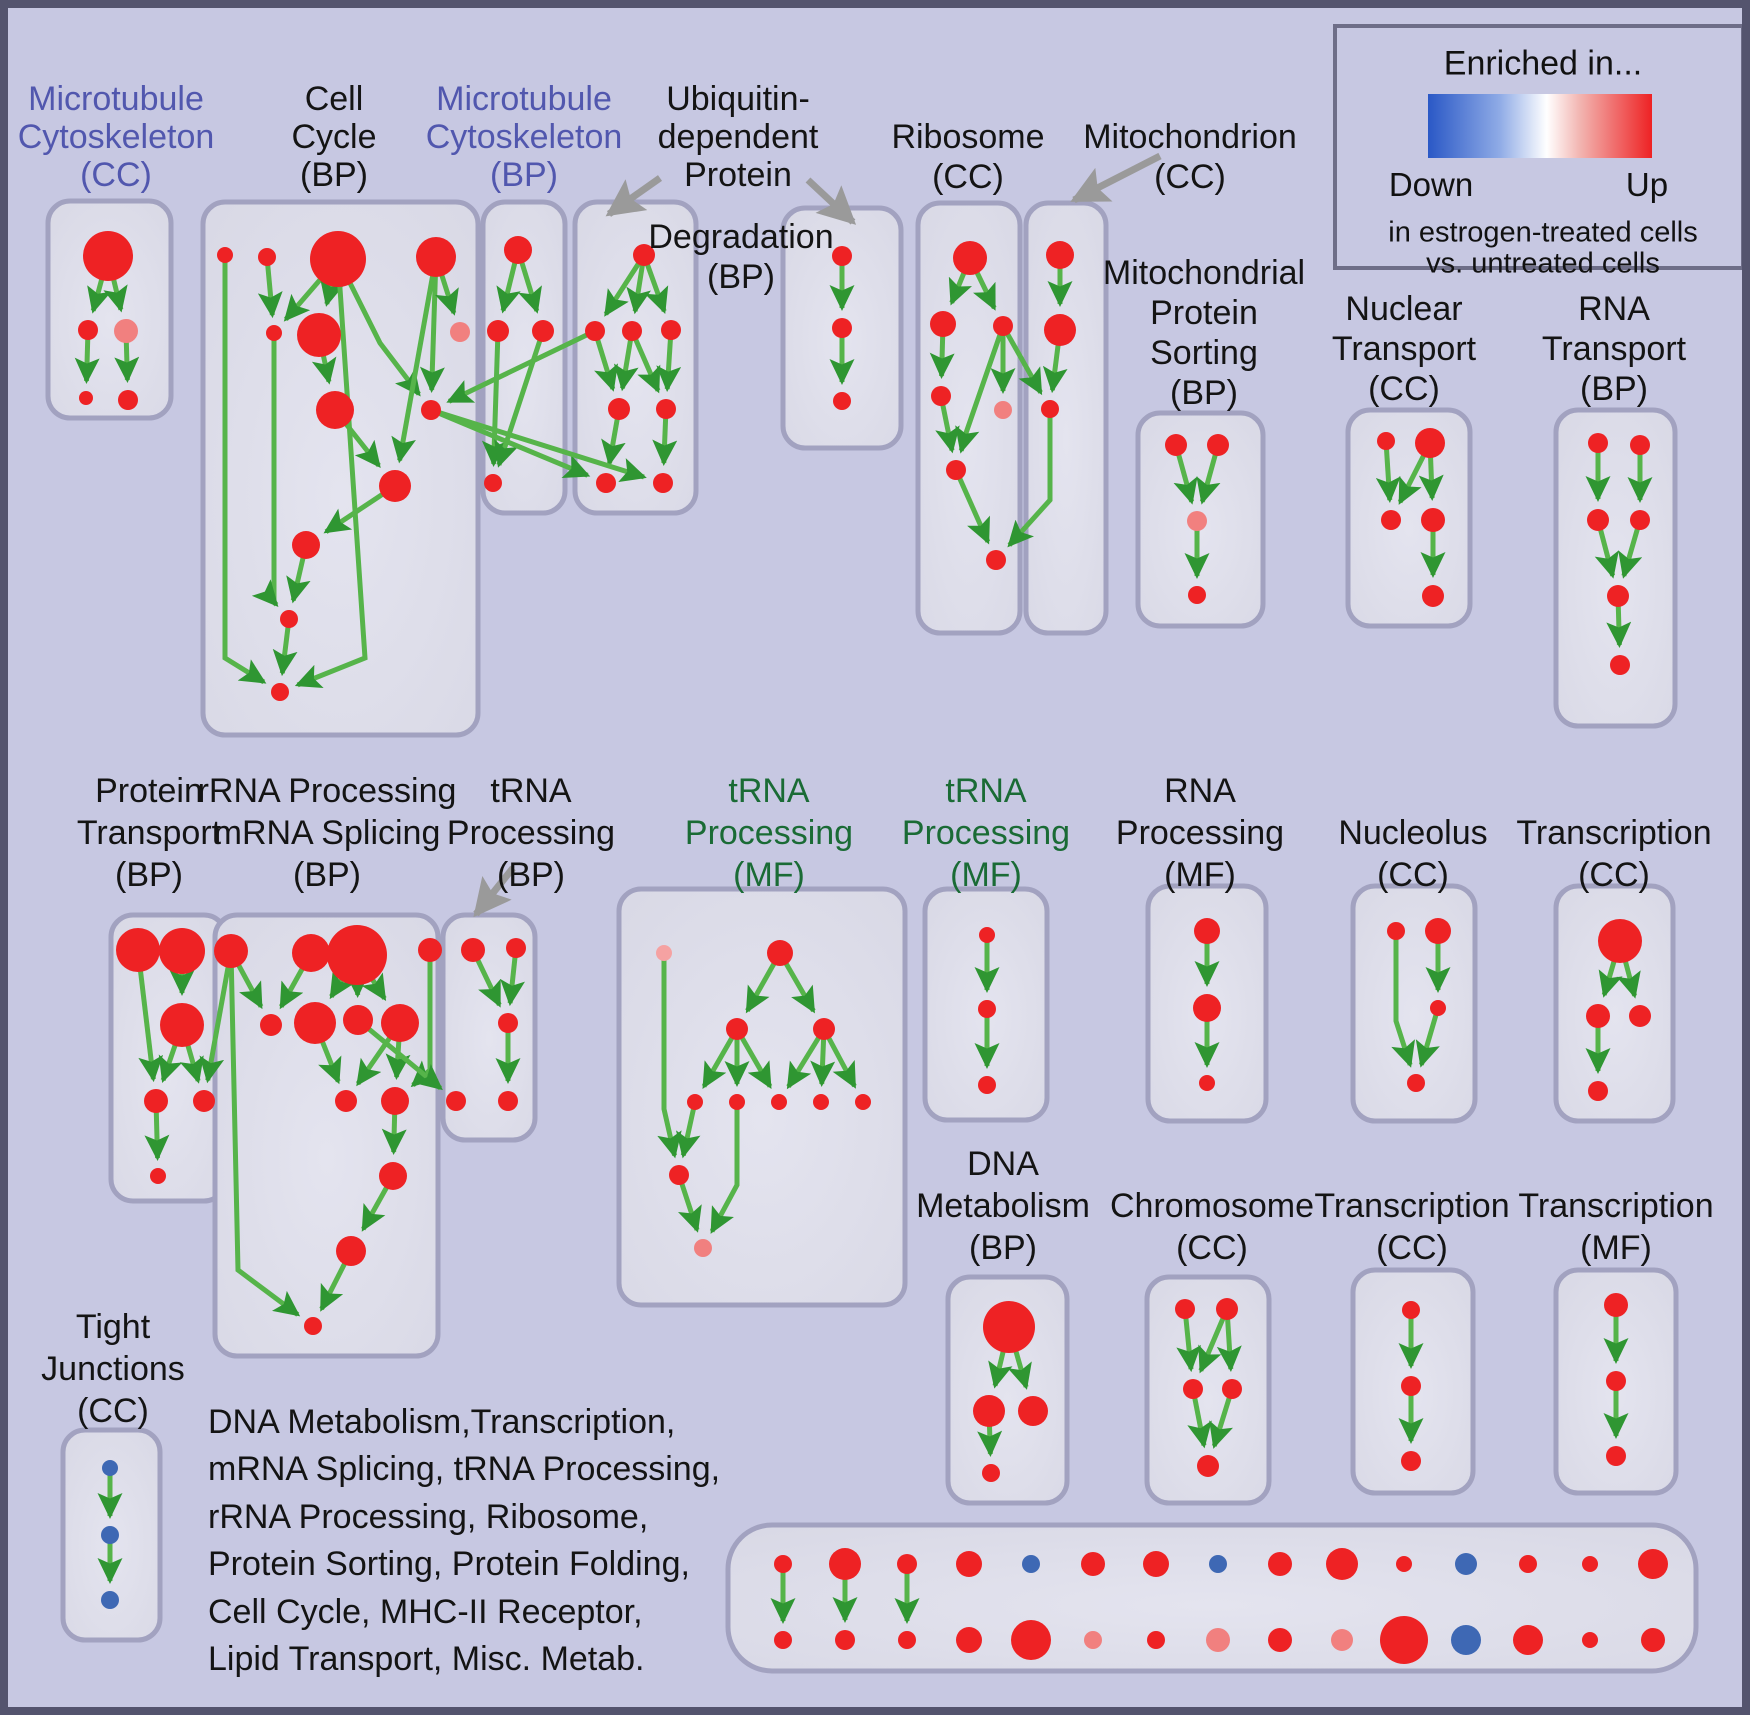  I want to click on label-trna-processing-bp: Processing, so click(531, 833).